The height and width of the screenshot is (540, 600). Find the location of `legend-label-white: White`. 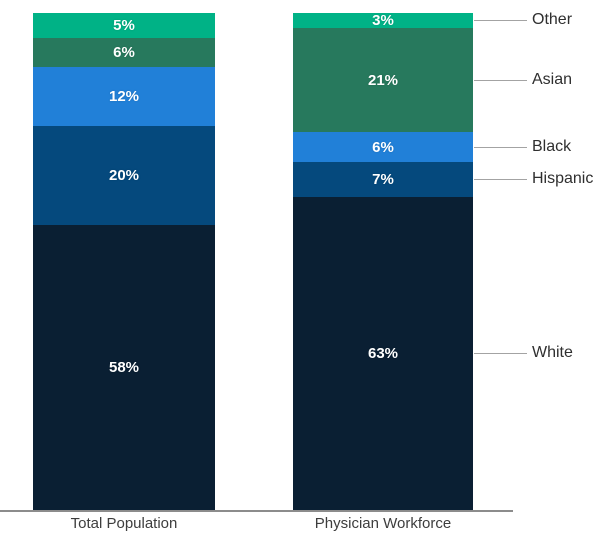

legend-label-white: White is located at coordinates (552, 353).